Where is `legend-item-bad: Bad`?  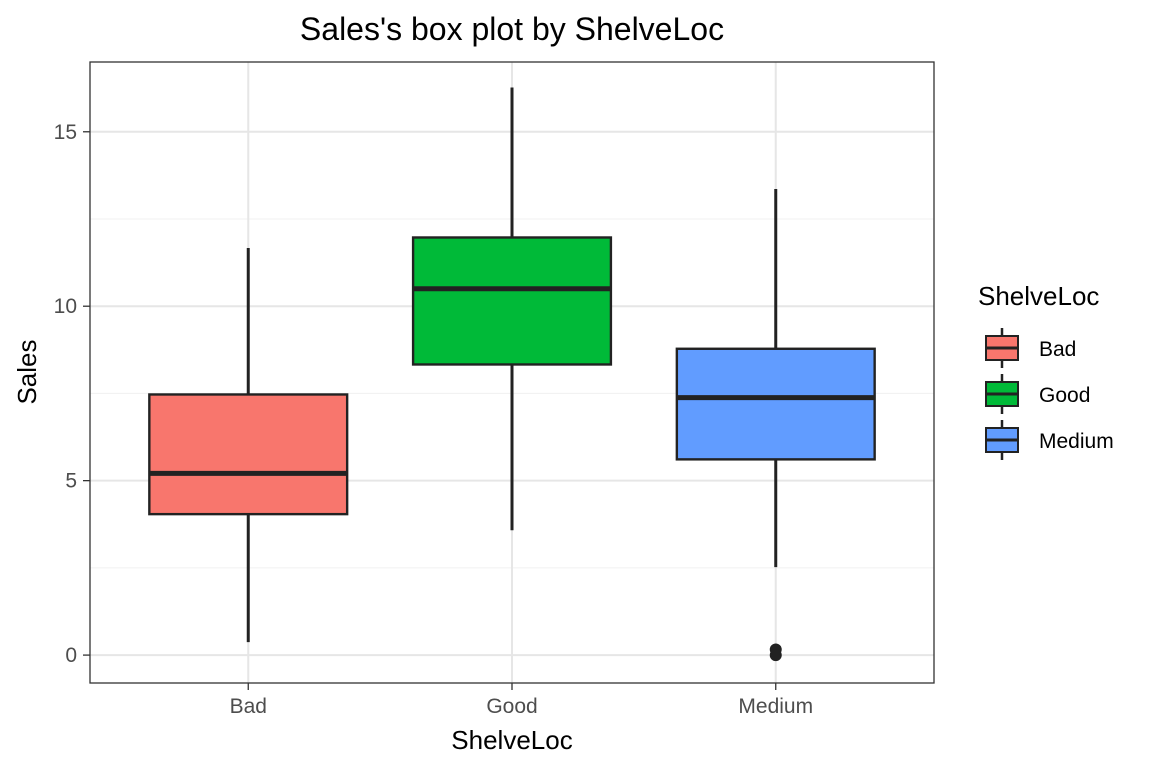
legend-item-bad: Bad is located at coordinates (1030, 348).